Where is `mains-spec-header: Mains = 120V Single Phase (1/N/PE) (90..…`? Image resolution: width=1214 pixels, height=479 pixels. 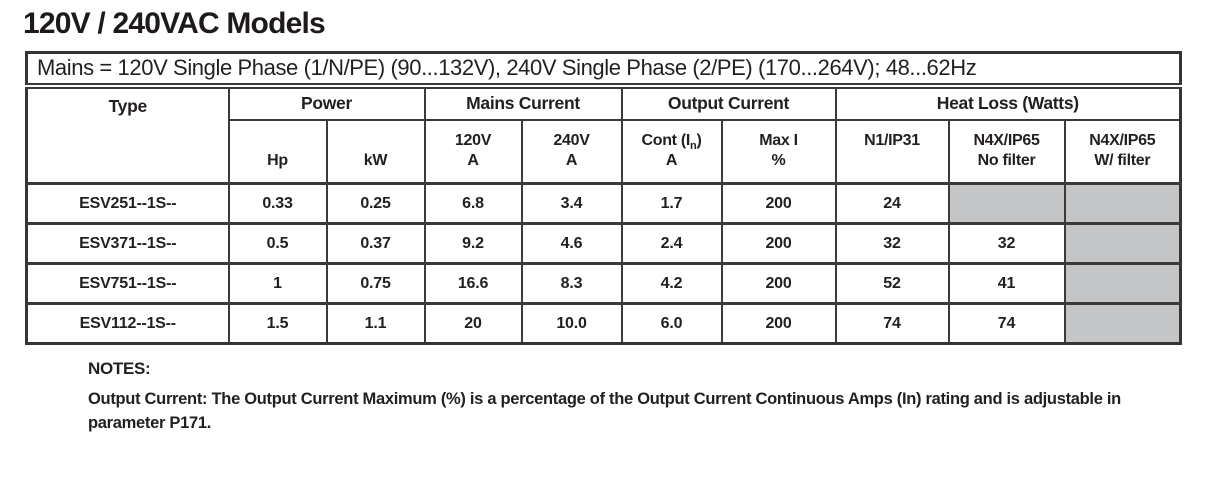 mains-spec-header: Mains = 120V Single Phase (1/N/PE) (90..… is located at coordinates (603, 70).